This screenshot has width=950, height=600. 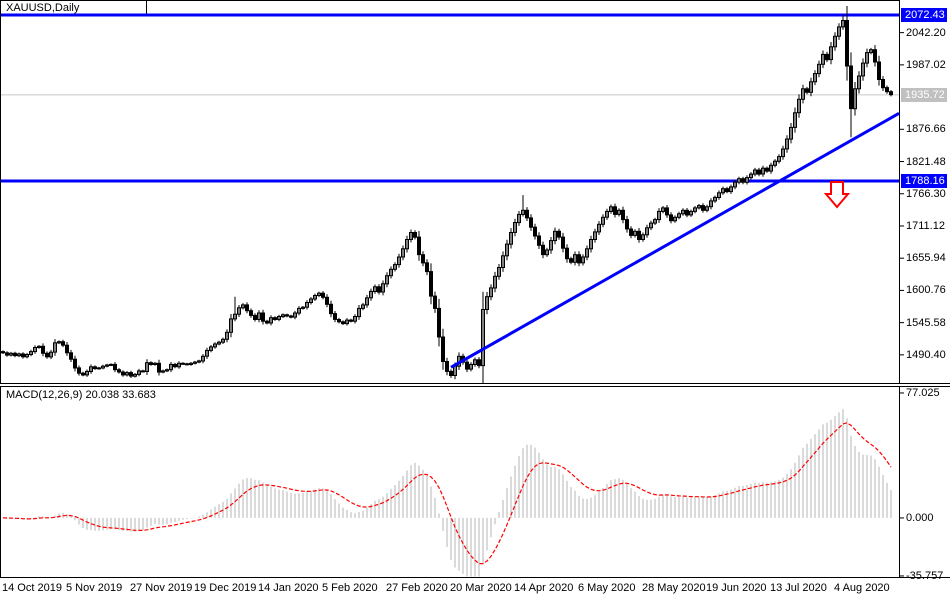 I want to click on price-tick-label: 1600.76, so click(x=926, y=290).